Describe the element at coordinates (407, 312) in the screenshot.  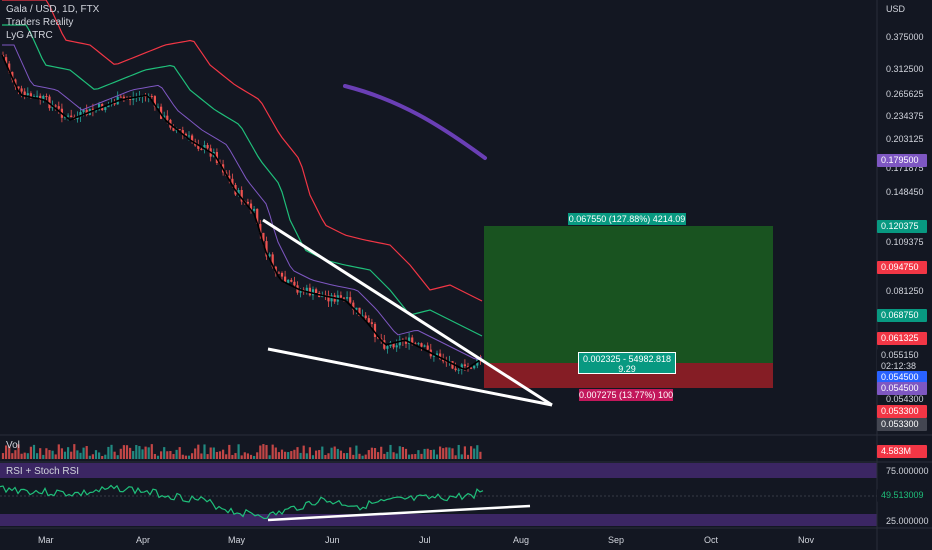
I see `wedge-upper-line` at that location.